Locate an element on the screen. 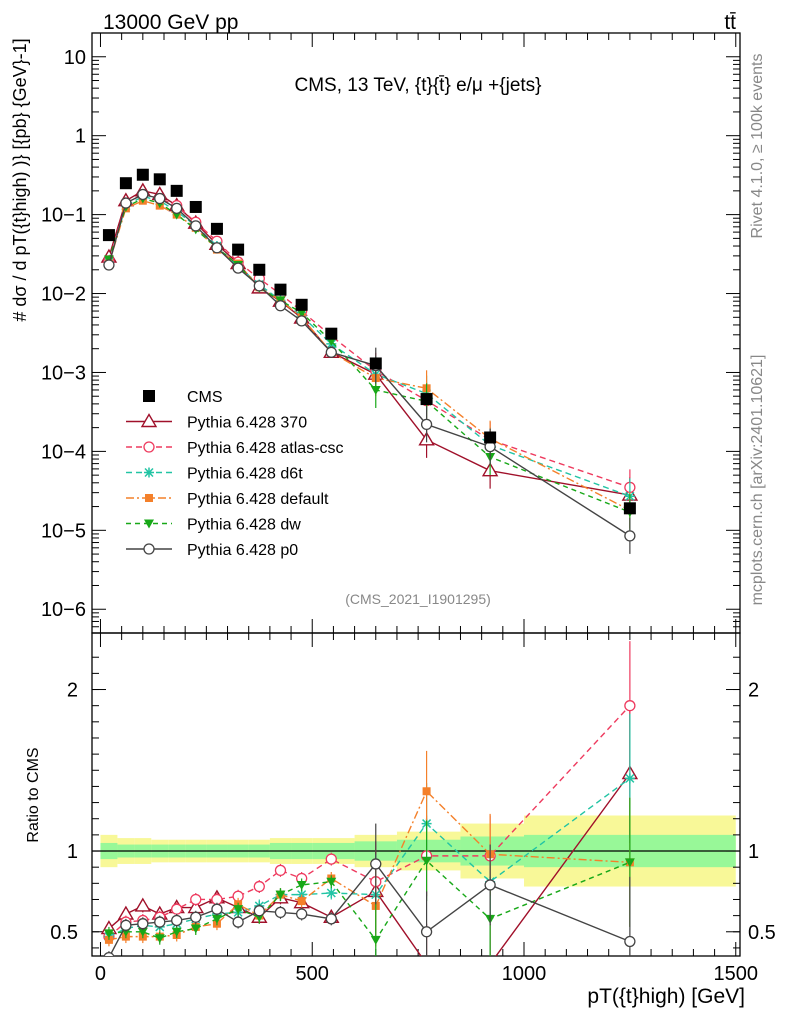  legend-marker-CMS is located at coordinates (149, 396).